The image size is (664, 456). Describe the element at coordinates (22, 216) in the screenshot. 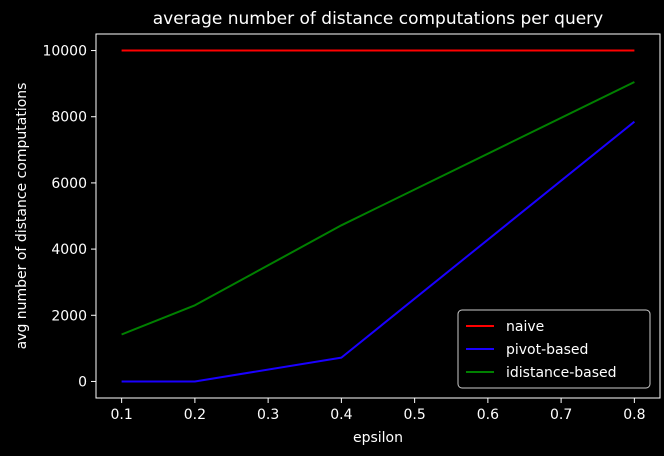

I see `y-axis-label: avg number of distance computations` at that location.